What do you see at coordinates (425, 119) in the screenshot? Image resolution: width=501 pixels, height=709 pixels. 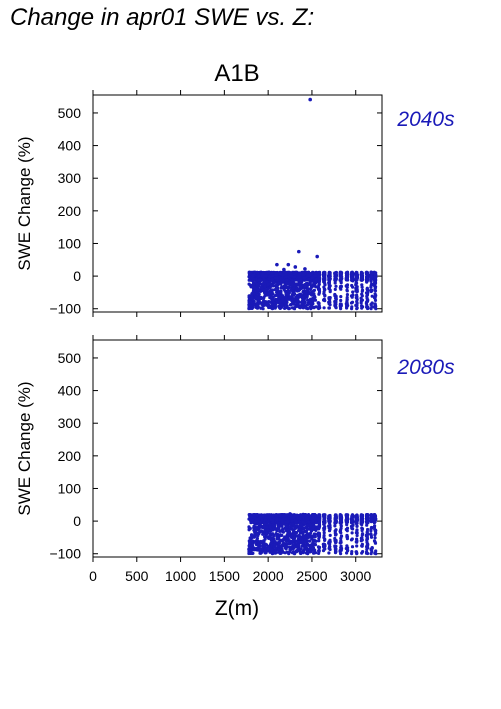 I see `period-label: 2040s` at bounding box center [425, 119].